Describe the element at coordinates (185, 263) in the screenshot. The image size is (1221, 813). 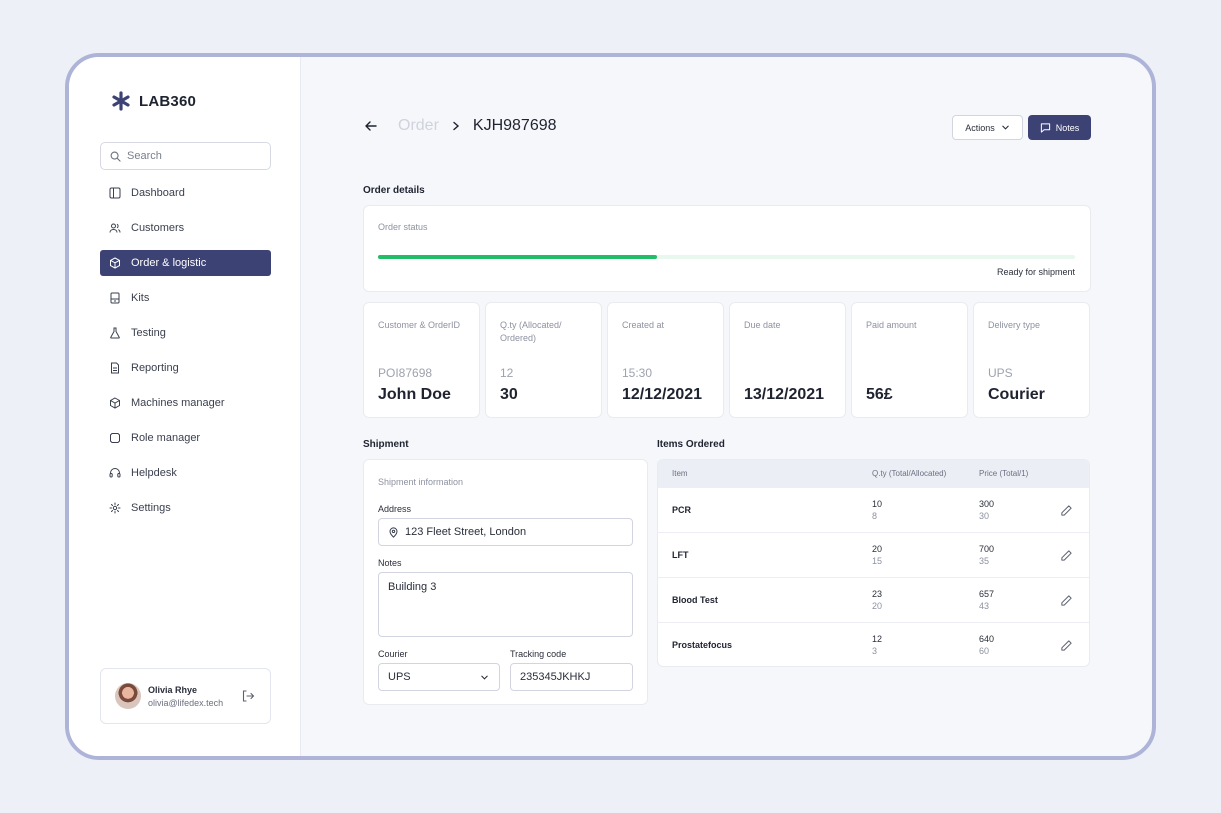
I see `sidebar-item-order-logistic: Order & logistic` at that location.